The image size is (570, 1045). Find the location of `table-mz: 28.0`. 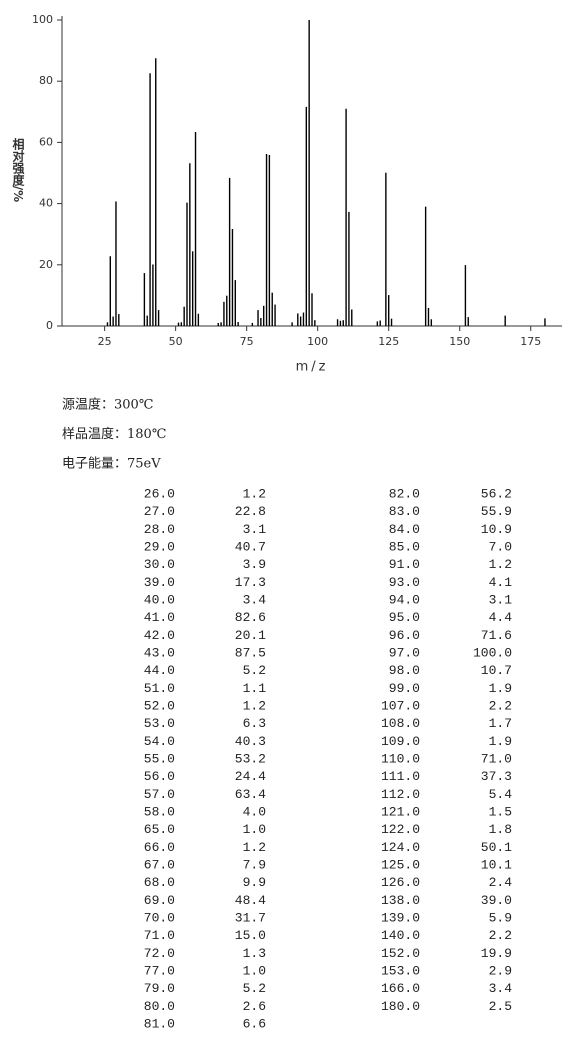

table-mz: 28.0 is located at coordinates (159, 529).